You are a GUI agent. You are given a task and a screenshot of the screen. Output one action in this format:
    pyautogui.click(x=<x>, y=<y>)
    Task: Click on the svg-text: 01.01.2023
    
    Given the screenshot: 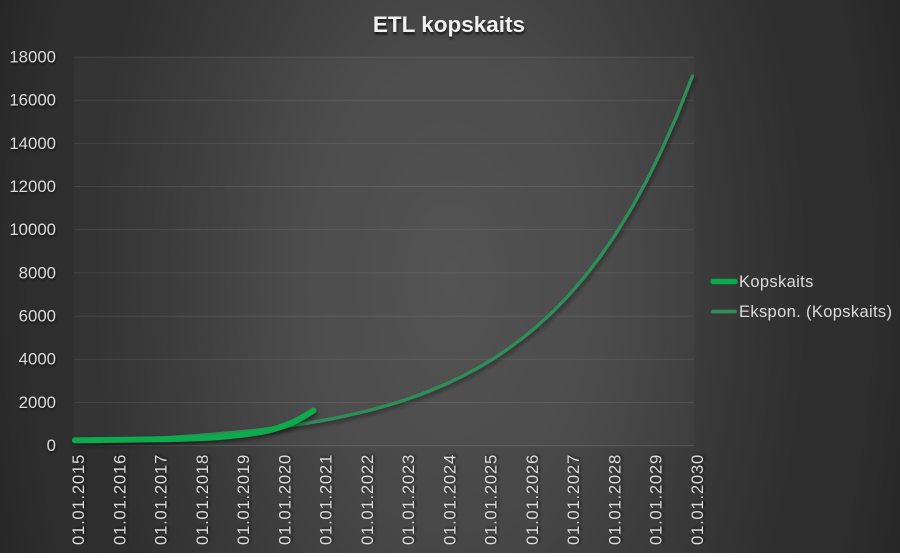 What is the action you would take?
    pyautogui.click(x=408, y=499)
    